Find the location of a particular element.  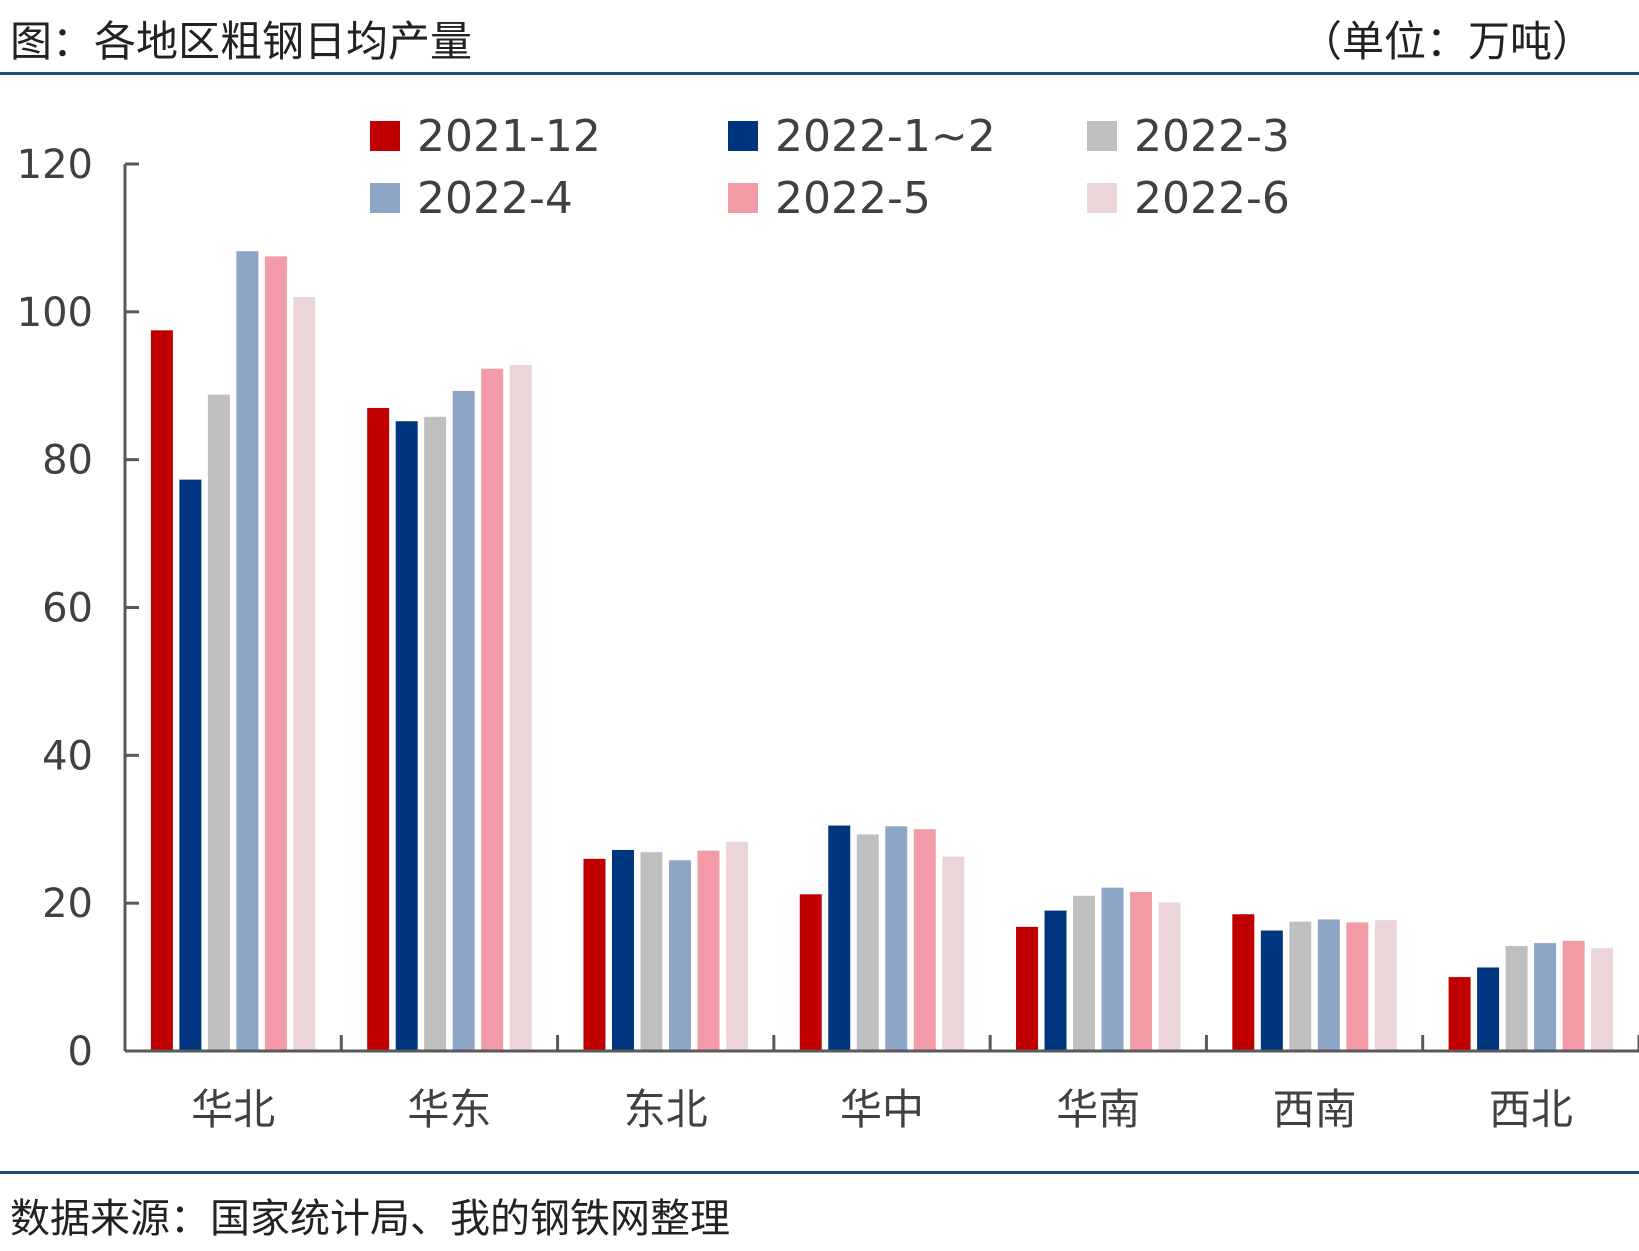

legend-label: 2022-6 is located at coordinates (1212, 198).